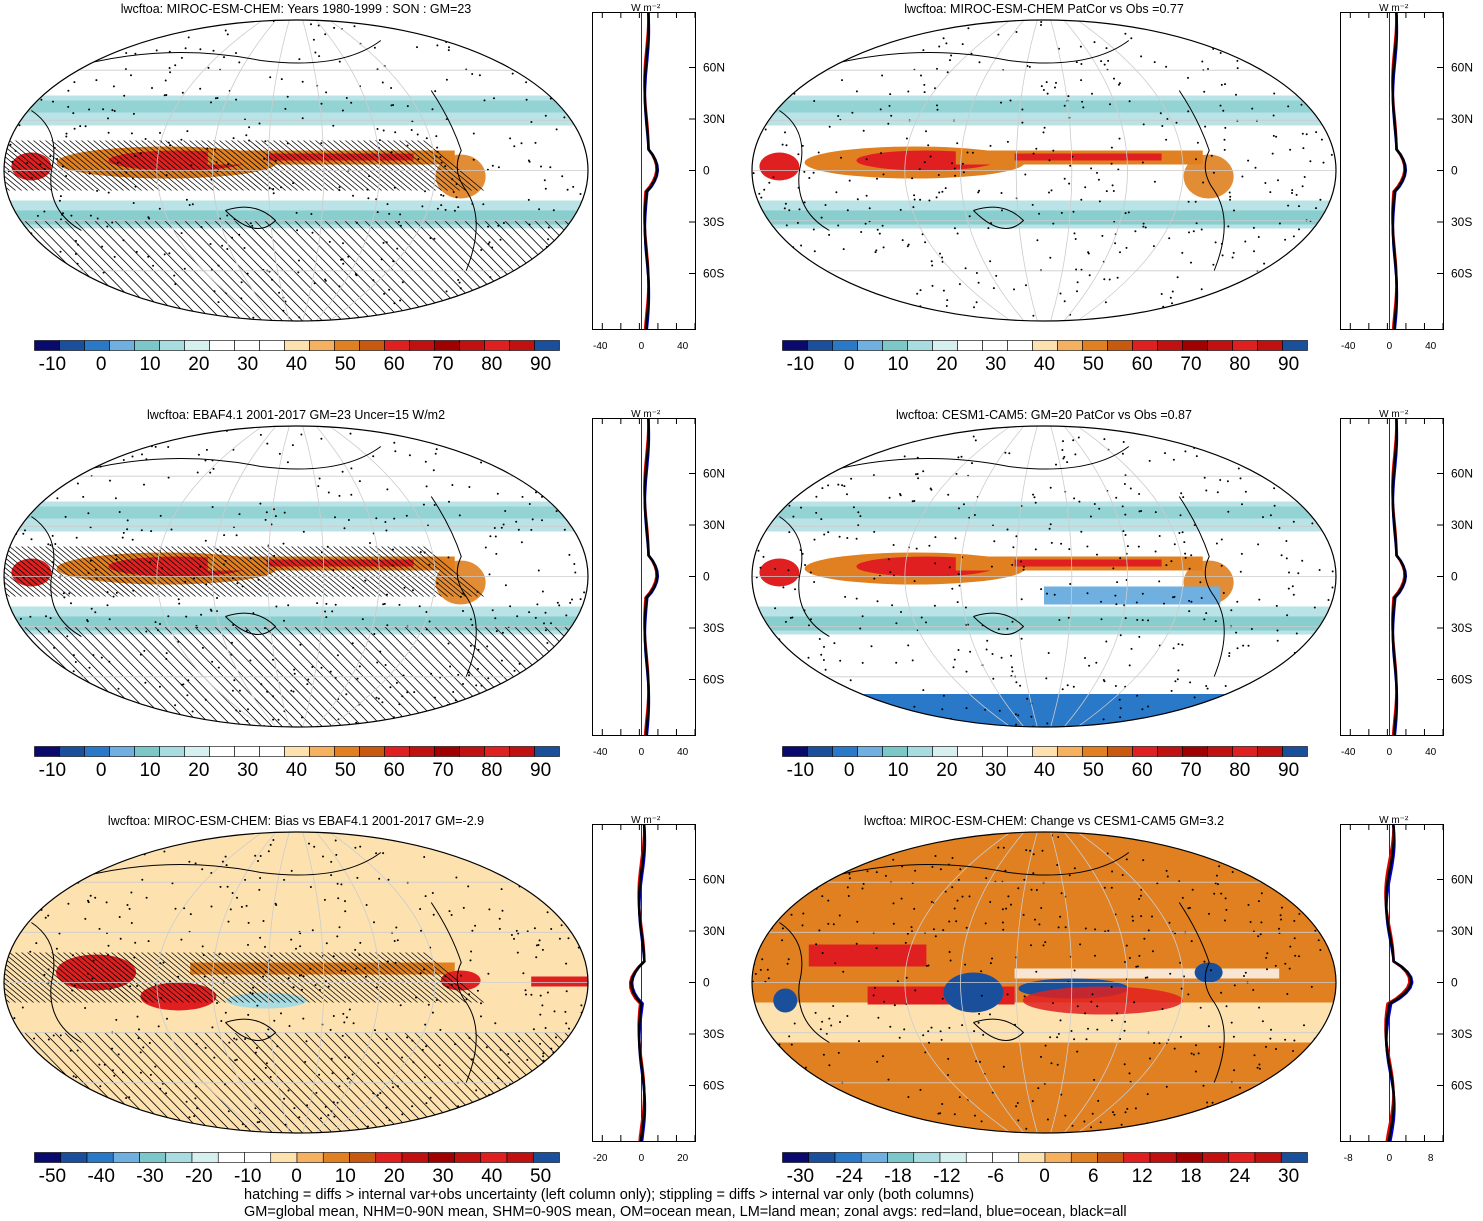  I want to click on global-map-p3, so click(296, 576).